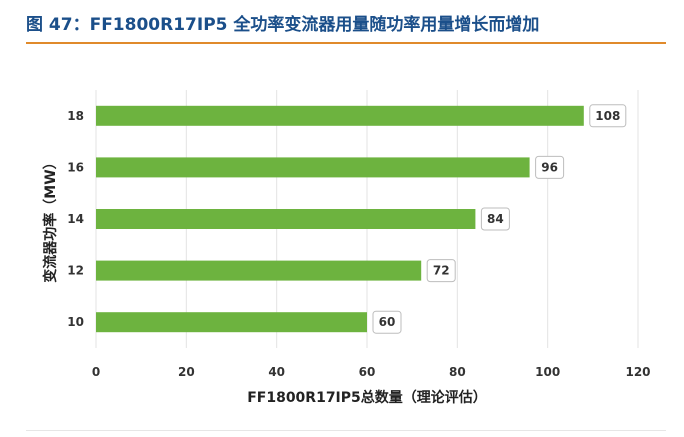  Describe the element at coordinates (283, 25) in the screenshot. I see `page-title: 图 47：FF1800R17IP5 全功率变流器用量随功率用量增长而增加` at that location.